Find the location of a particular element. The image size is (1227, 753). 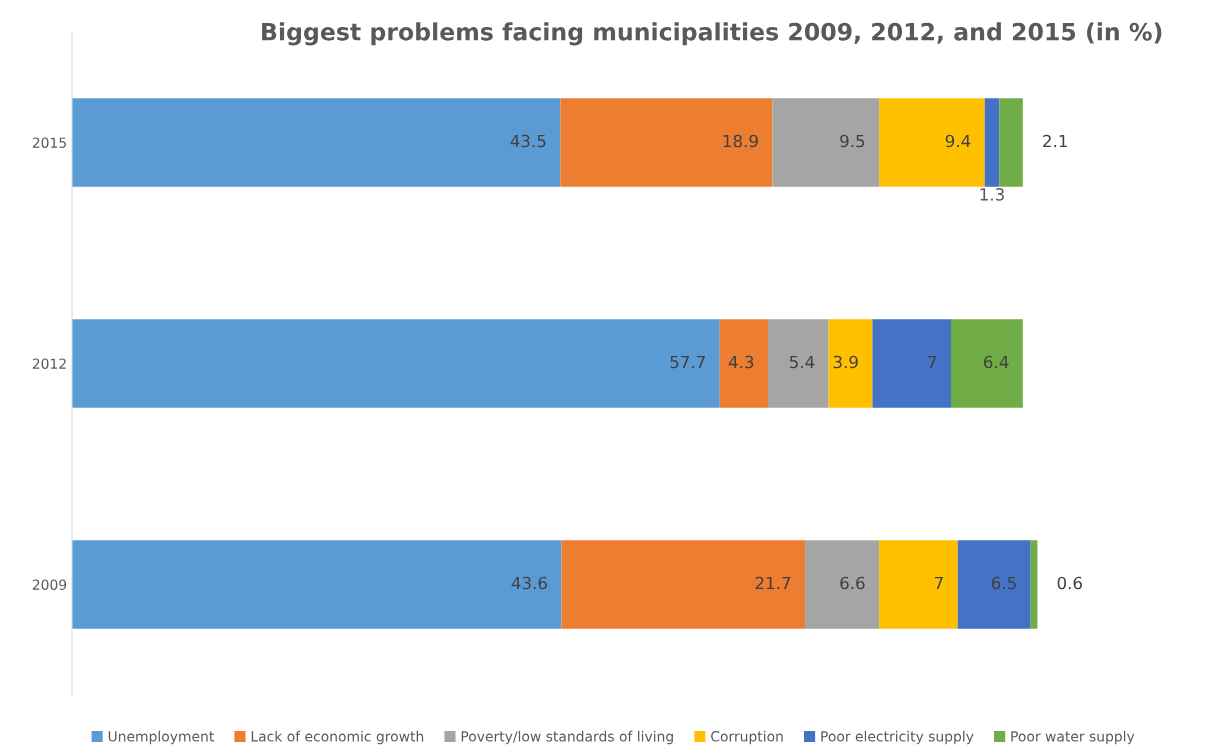

data-label: 9.4 is located at coordinates (958, 141).